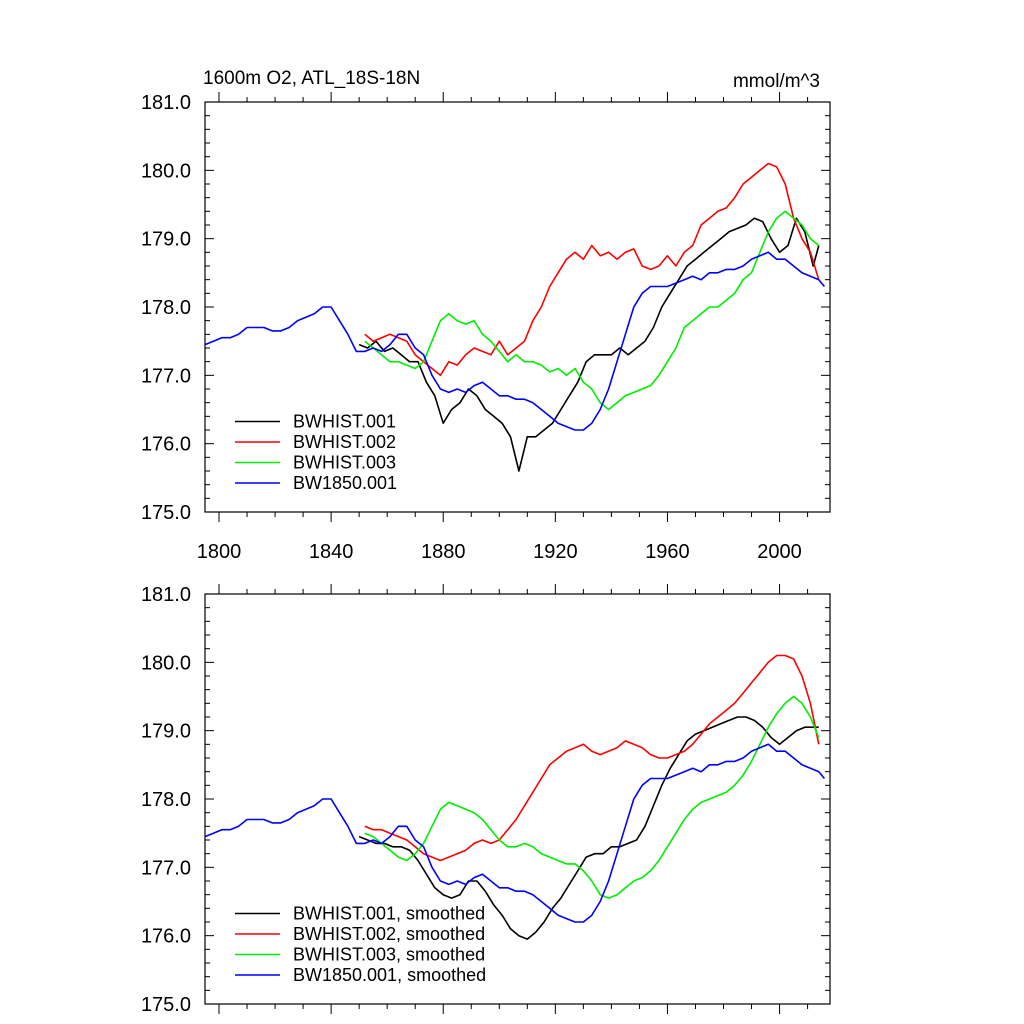  I want to click on legend-label-0: BWHIST.001, so click(344, 422).